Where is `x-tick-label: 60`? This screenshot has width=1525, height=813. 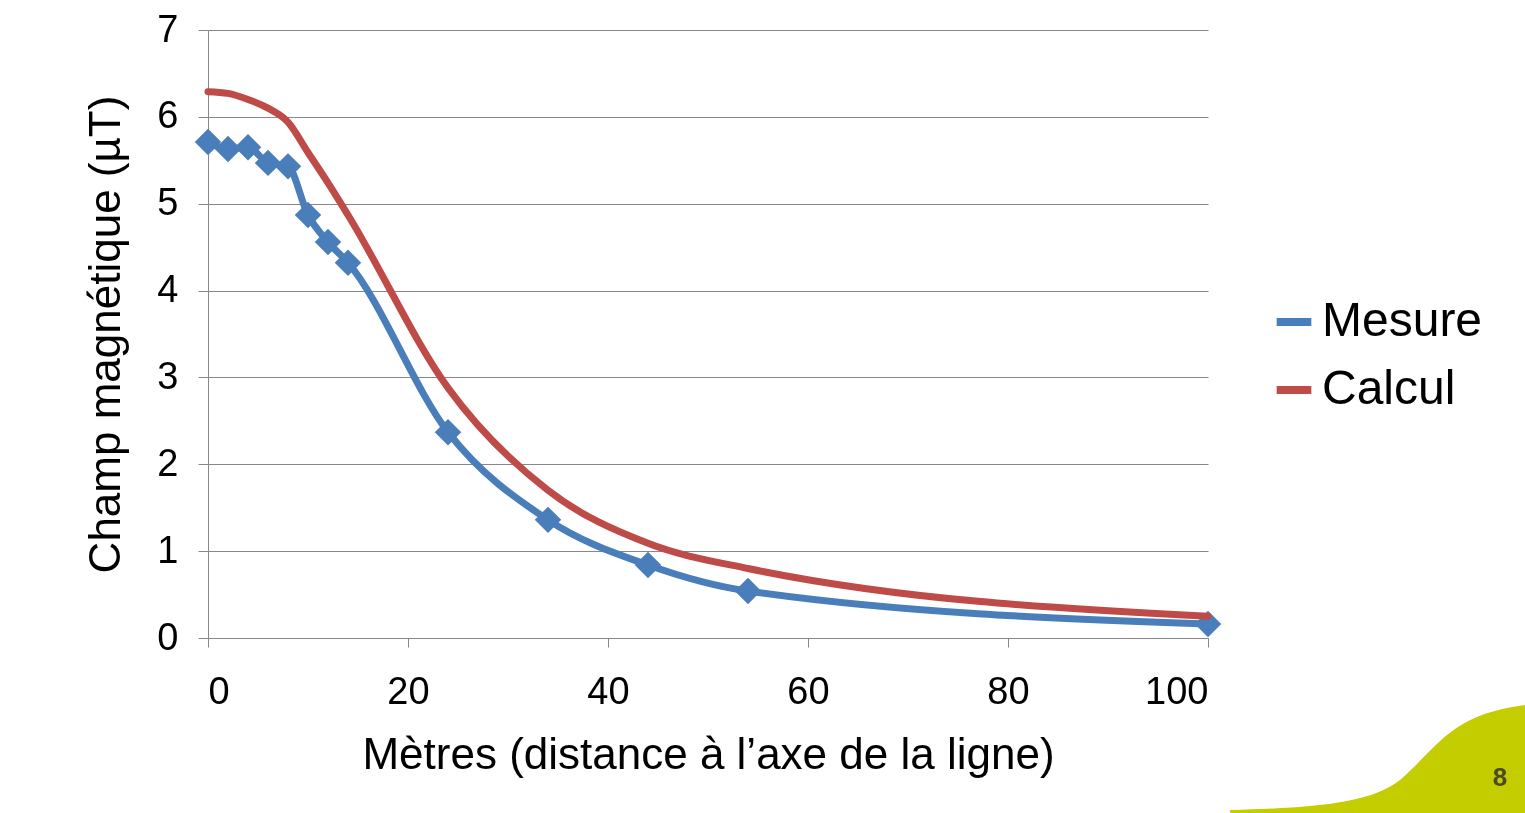
x-tick-label: 60 is located at coordinates (808, 690).